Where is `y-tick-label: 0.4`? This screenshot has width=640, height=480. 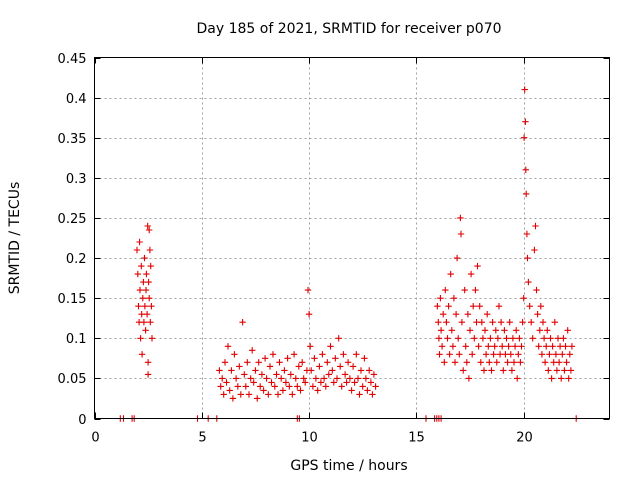 y-tick-label: 0.4 is located at coordinates (76, 99).